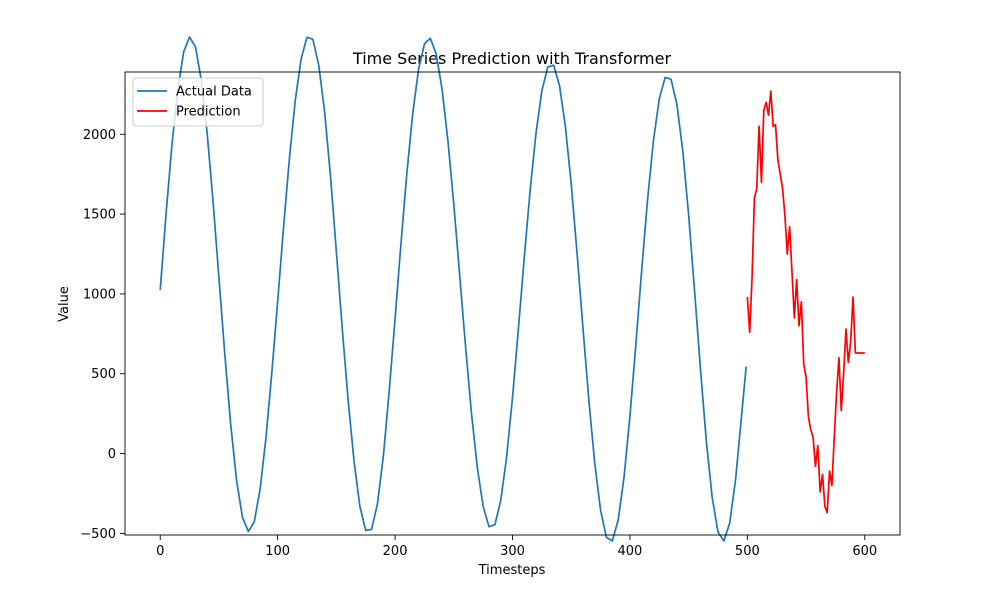  Describe the element at coordinates (99, 215) in the screenshot. I see `y-tick-label: 1500` at that location.